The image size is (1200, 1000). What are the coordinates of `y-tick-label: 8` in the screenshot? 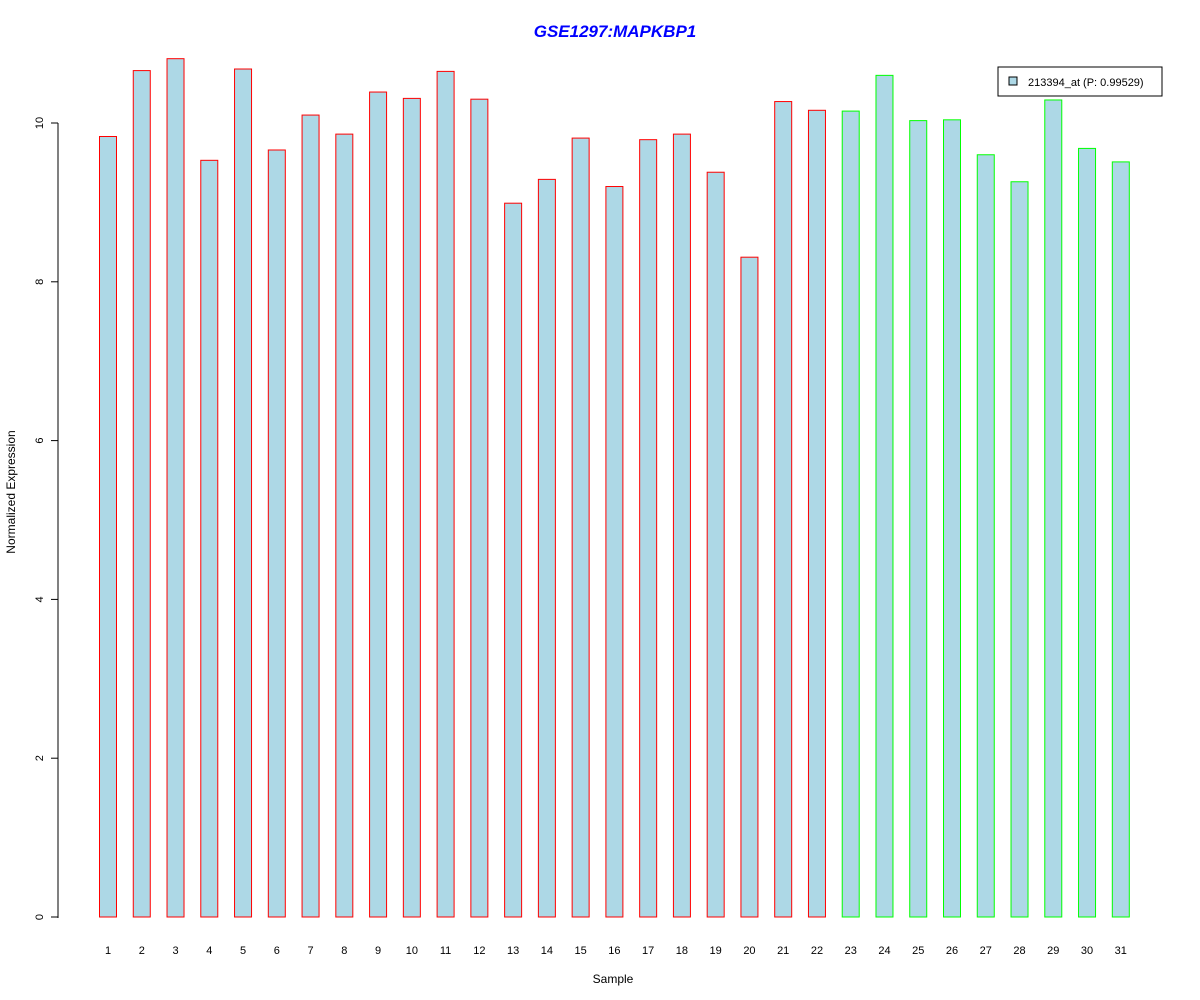 It's located at (40, 282).